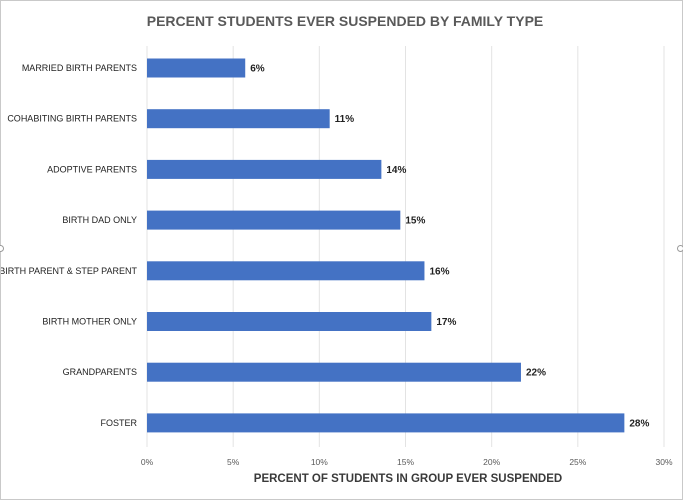 The image size is (683, 500). I want to click on data-label: 15%, so click(415, 221).